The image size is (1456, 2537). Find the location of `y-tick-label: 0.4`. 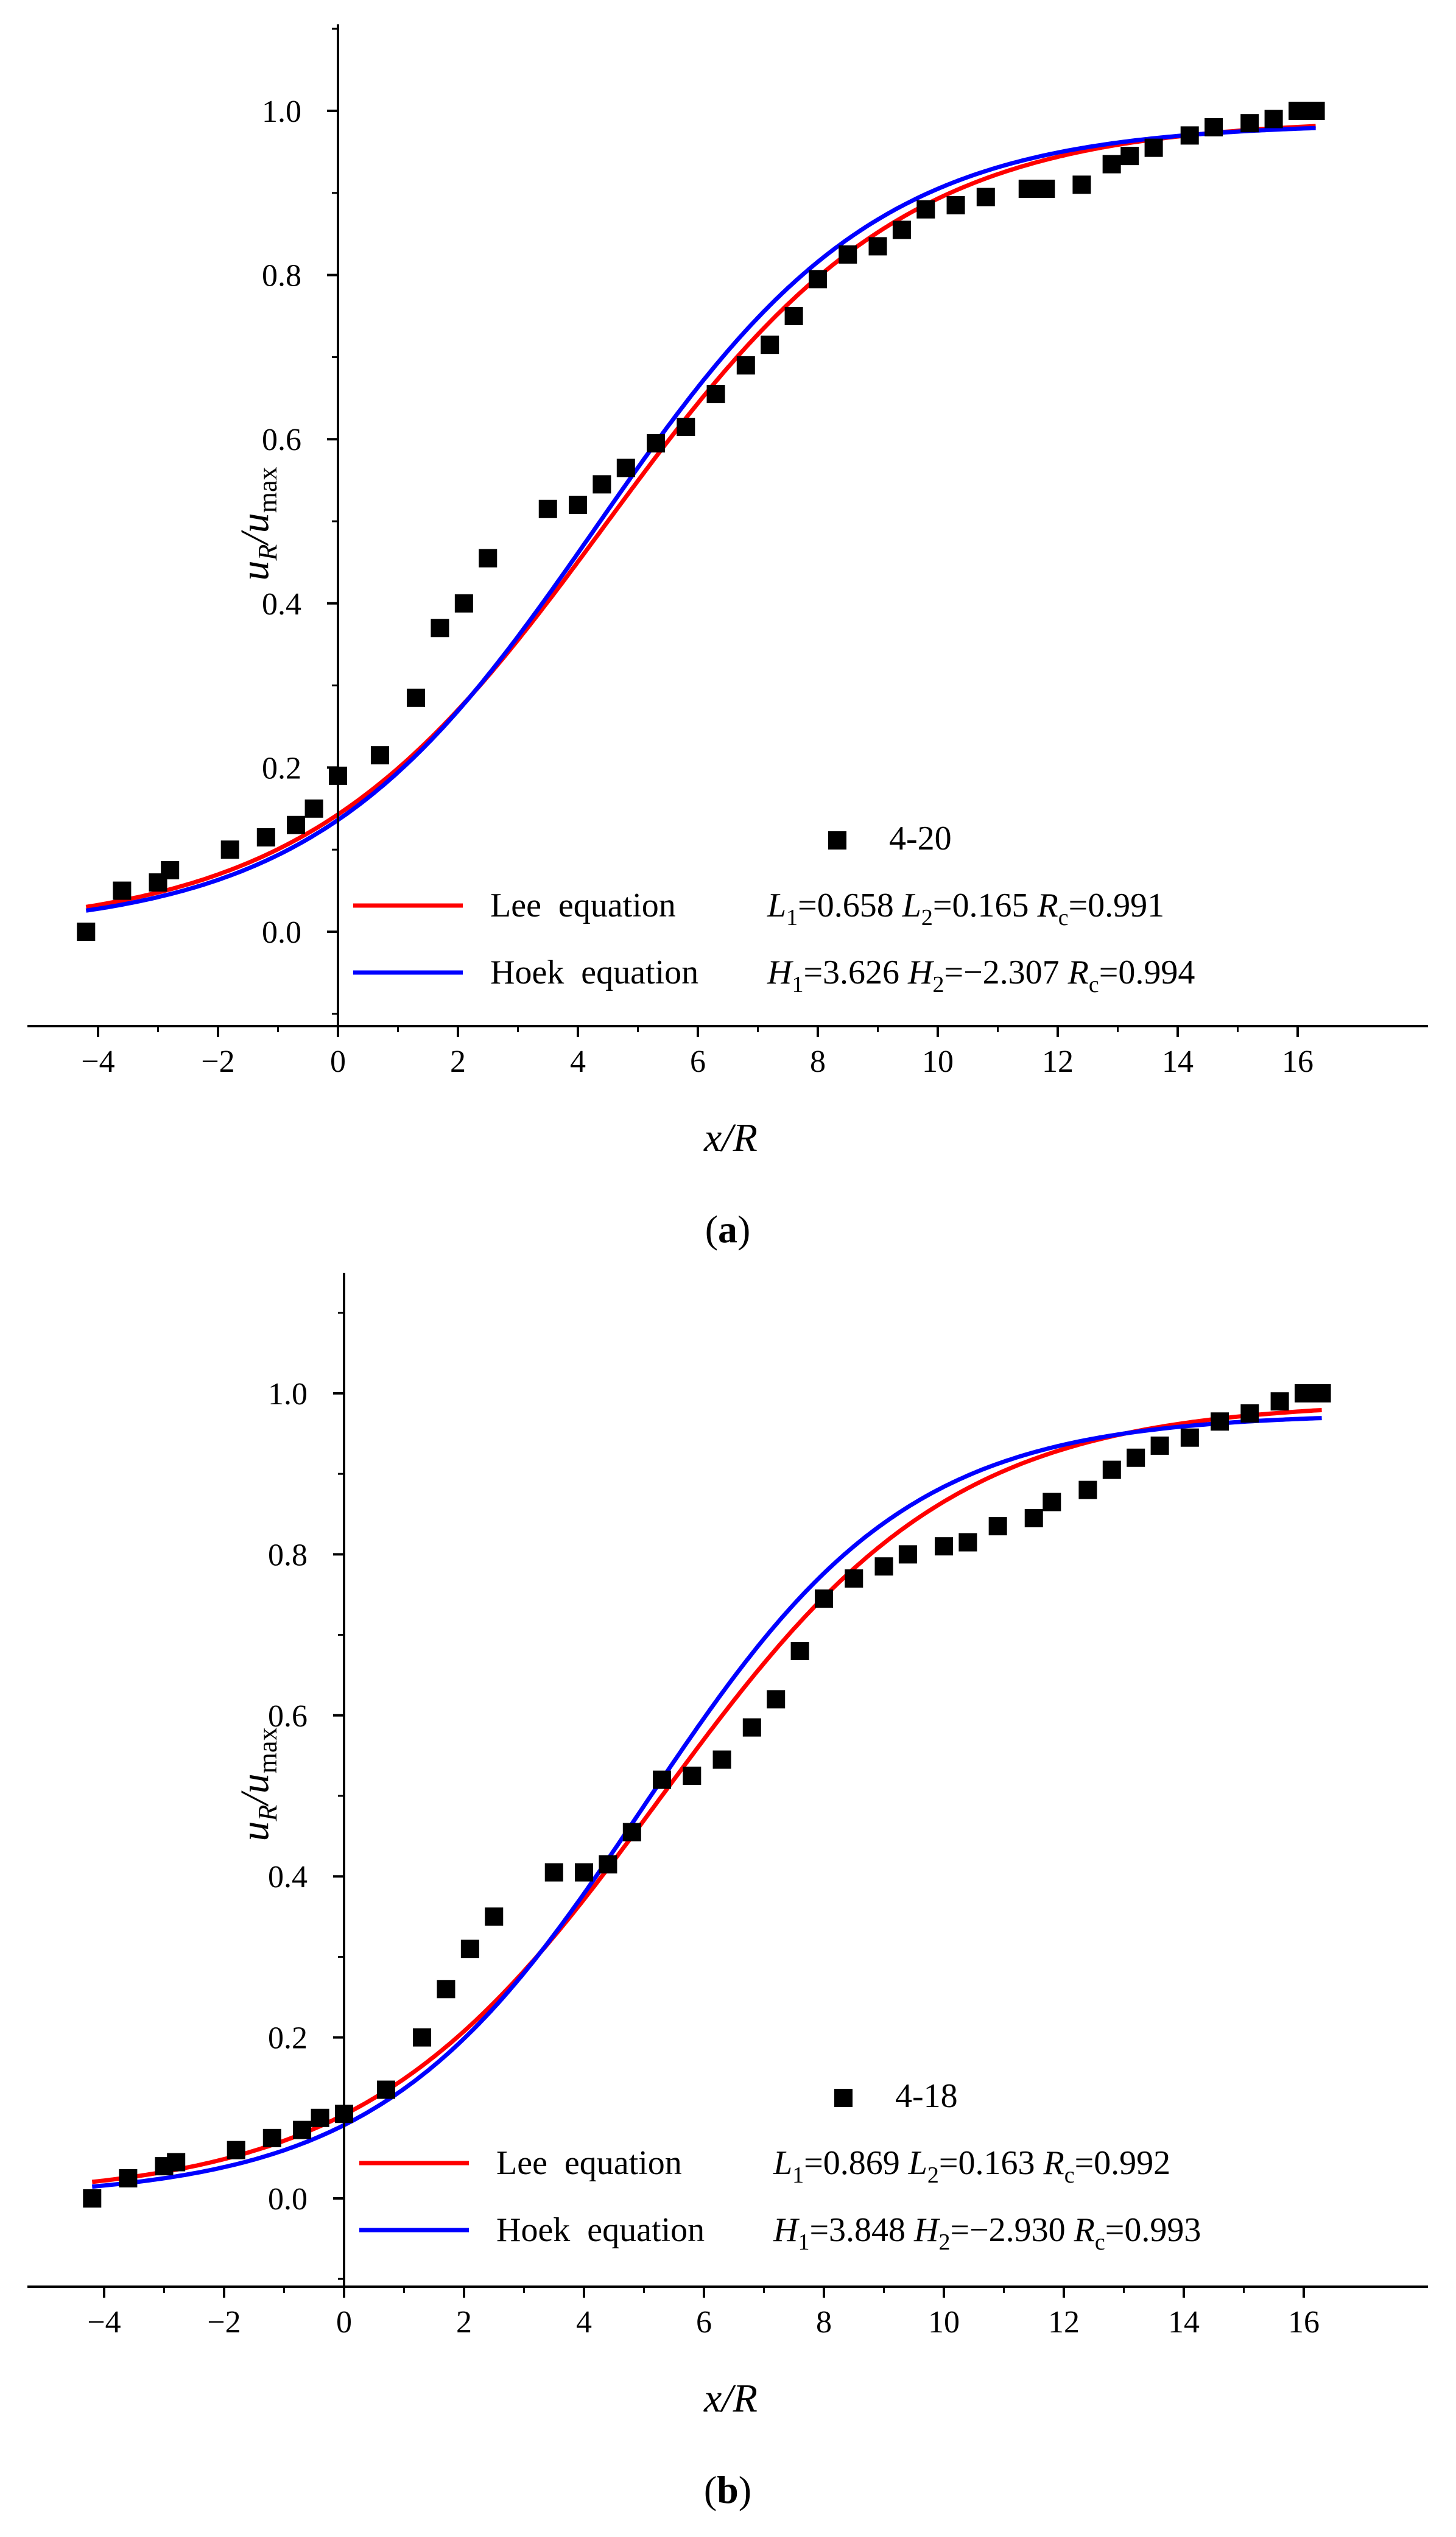

y-tick-label: 0.4 is located at coordinates (288, 1877).